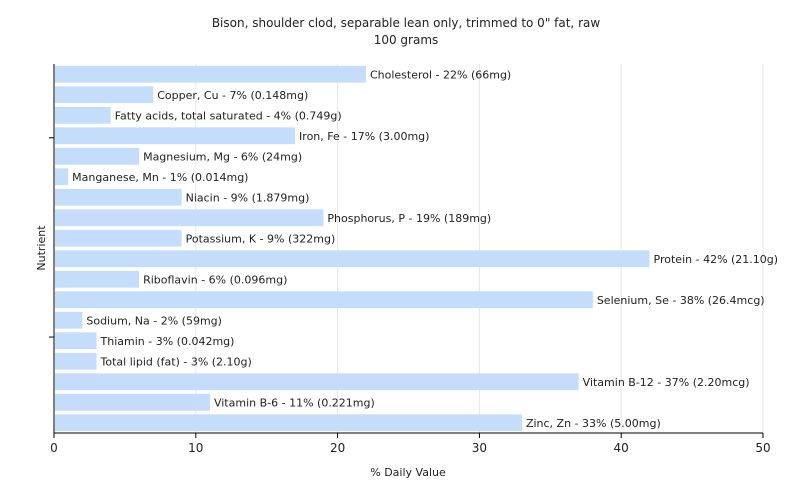 This screenshot has height=500, width=800. Describe the element at coordinates (593, 423) in the screenshot. I see `bar-label: Zinc, Zn - 33% (5.00mg)` at that location.